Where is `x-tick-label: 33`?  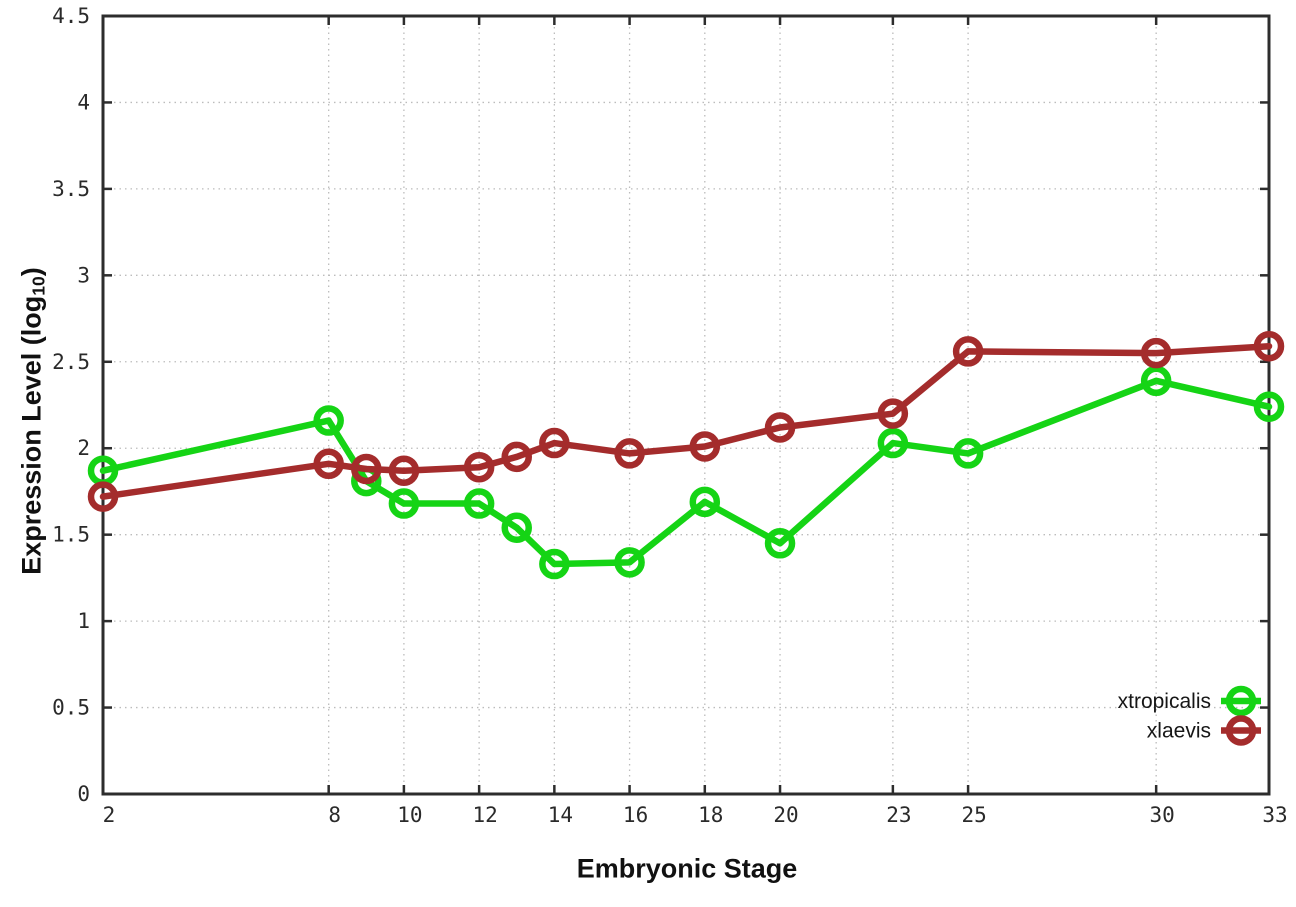
x-tick-label: 33 is located at coordinates (1274, 815).